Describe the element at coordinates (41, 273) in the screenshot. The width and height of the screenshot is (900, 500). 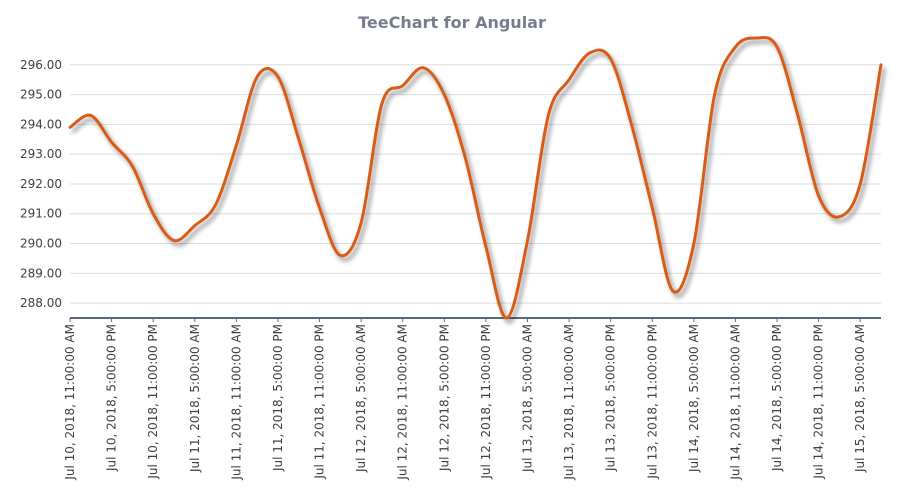
I see `y-tick-label: 289.00` at that location.